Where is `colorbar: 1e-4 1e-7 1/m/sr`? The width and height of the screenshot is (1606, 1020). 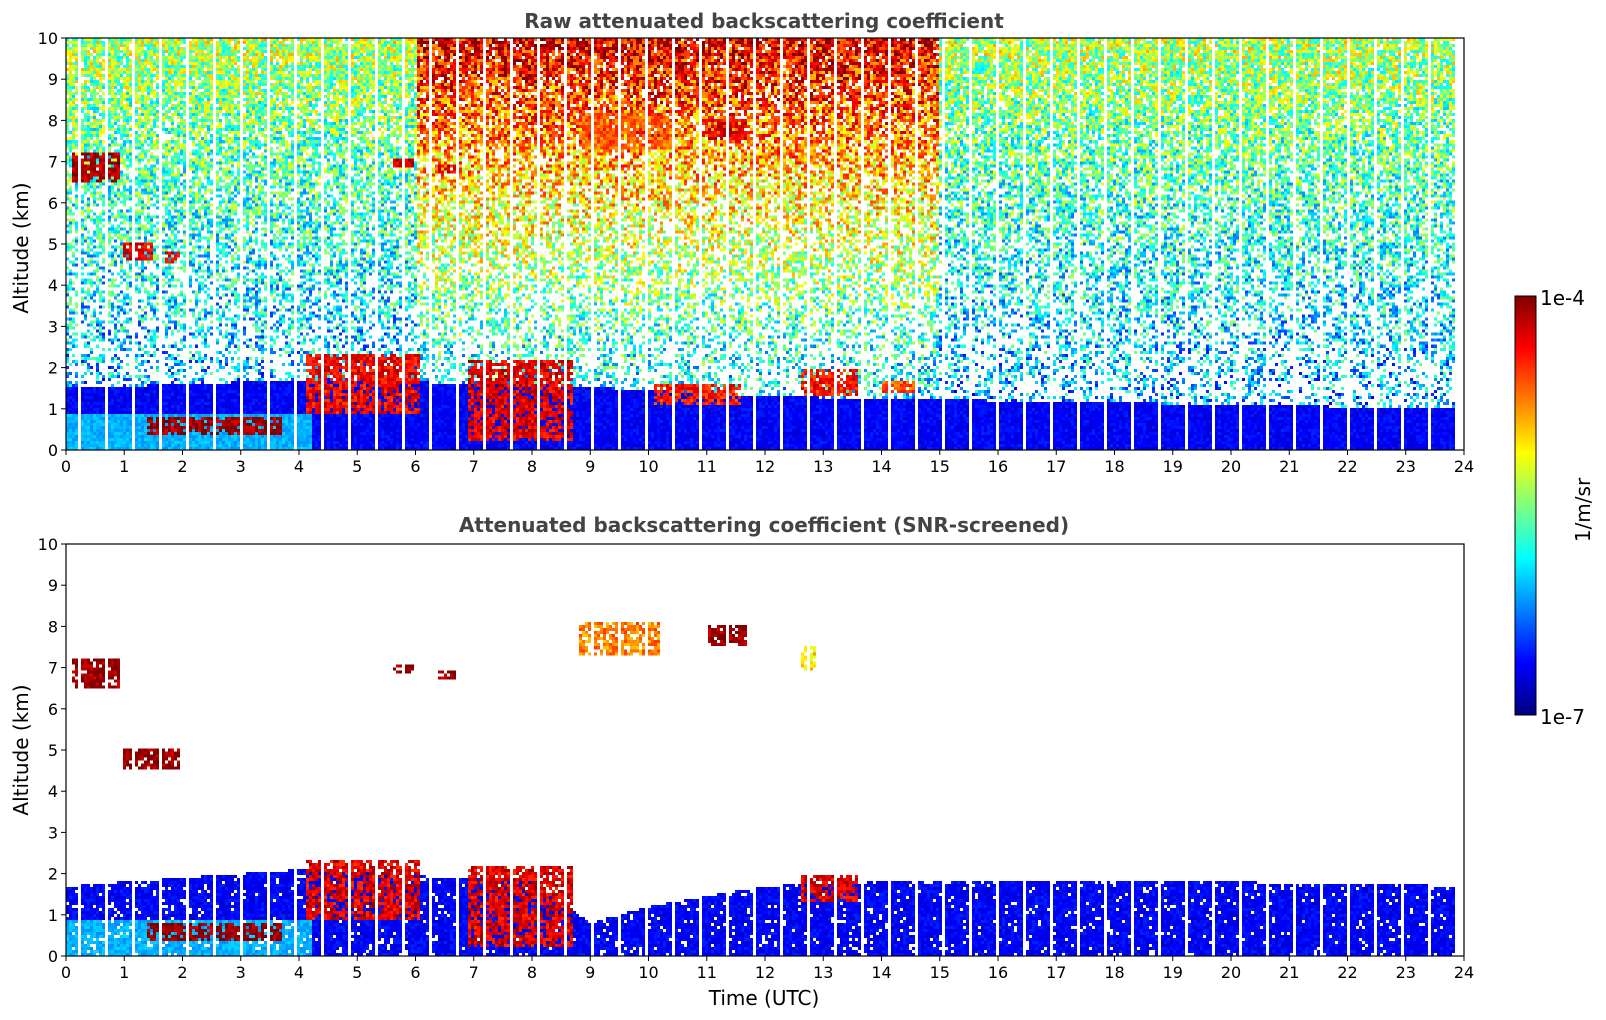
colorbar: 1e-4 1e-7 1/m/sr is located at coordinates (1554, 507).